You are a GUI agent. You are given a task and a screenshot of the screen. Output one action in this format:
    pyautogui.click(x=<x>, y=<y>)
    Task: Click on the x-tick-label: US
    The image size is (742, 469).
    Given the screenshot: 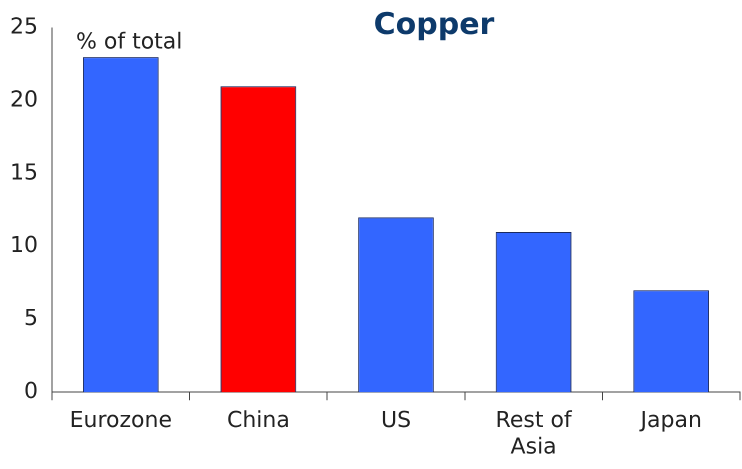 What is the action you would take?
    pyautogui.click(x=396, y=421)
    